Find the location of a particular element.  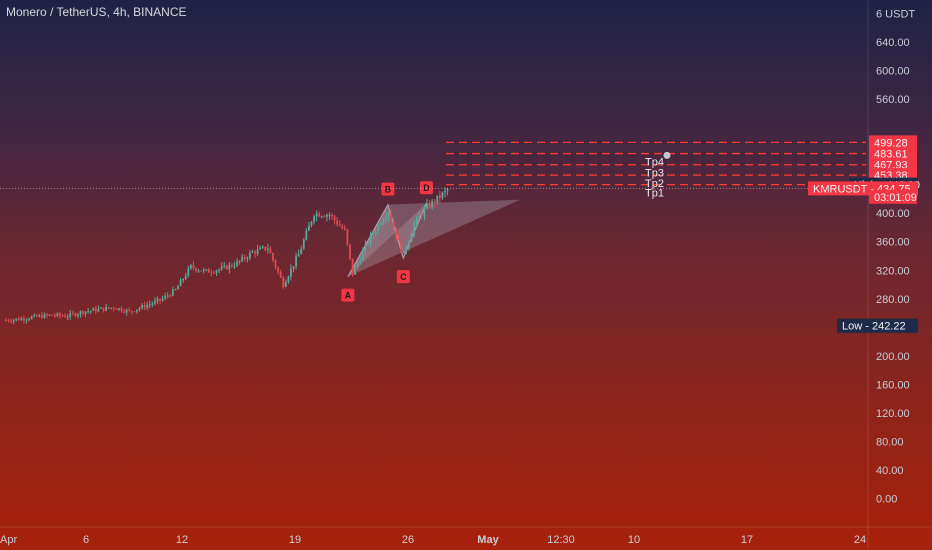

x-tick-label: 12:30 is located at coordinates (561, 540).